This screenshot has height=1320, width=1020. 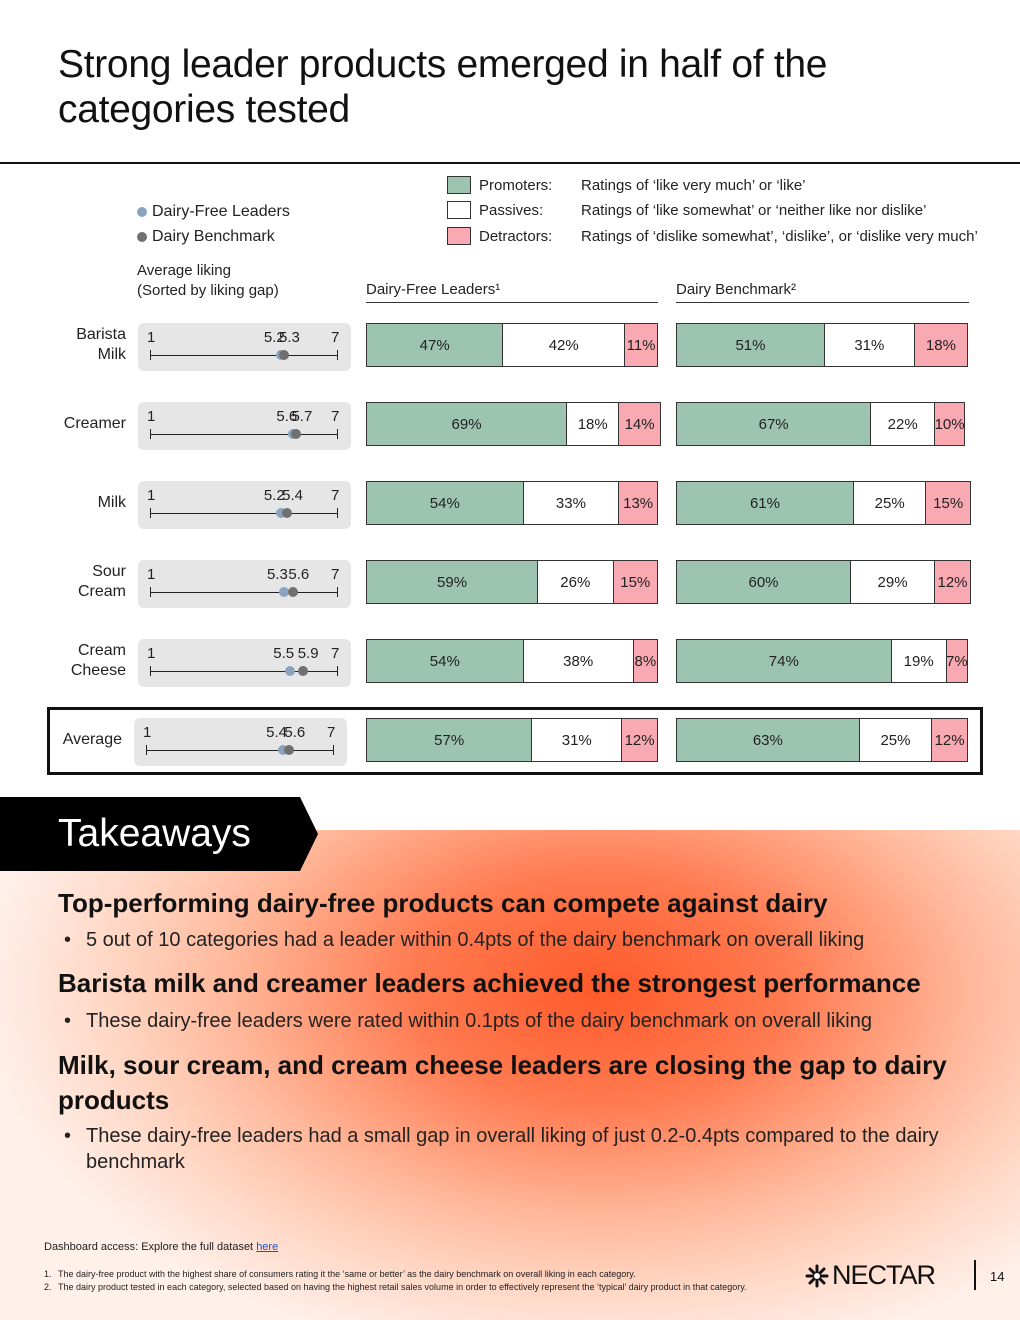 I want to click on average-row-frame, so click(x=515, y=741).